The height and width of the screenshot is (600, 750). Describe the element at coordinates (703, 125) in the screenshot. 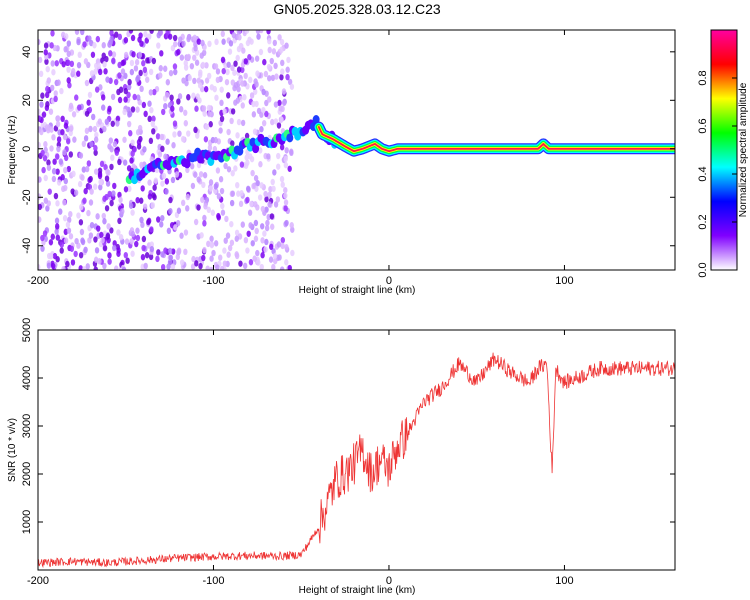

I see `colorbar-tick-label: 0.6` at that location.